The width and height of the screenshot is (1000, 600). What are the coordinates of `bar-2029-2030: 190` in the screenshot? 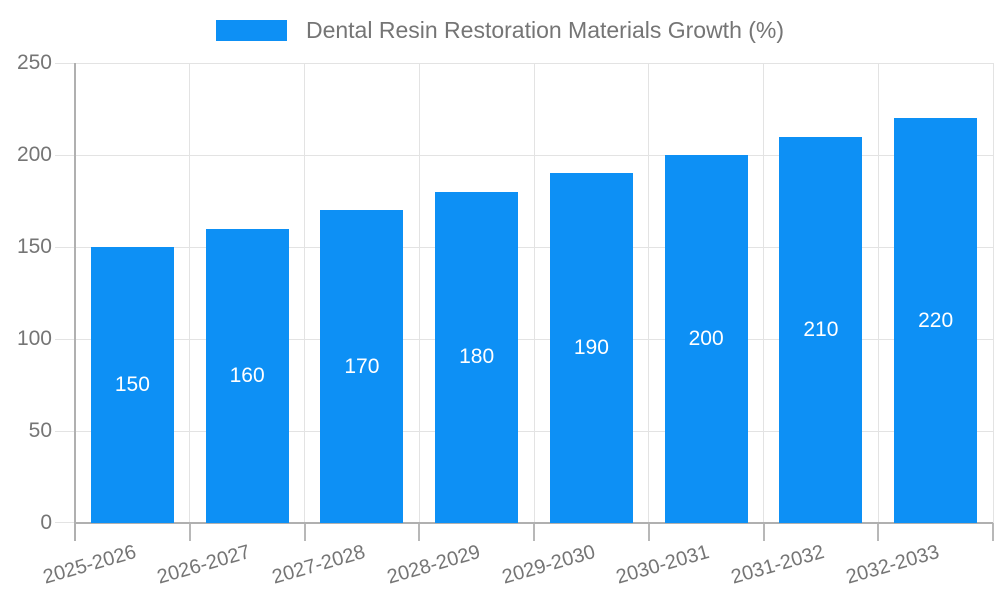 It's located at (591, 348).